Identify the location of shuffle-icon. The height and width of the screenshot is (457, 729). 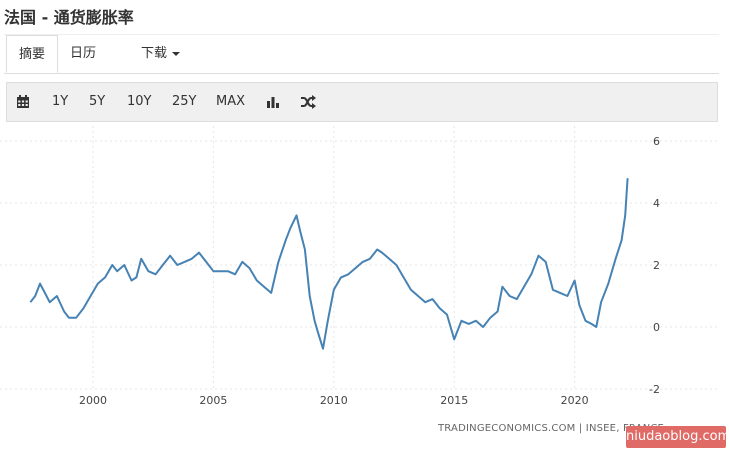
(308, 101).